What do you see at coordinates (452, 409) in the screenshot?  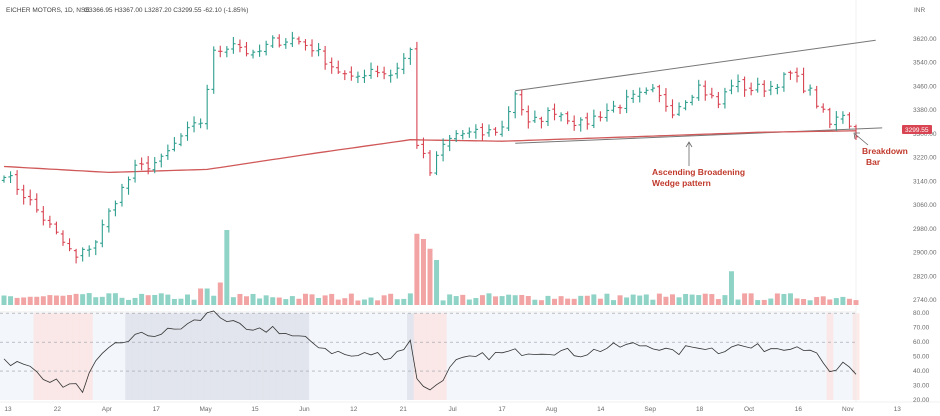 I see `time-axis-tick-label: Jul` at bounding box center [452, 409].